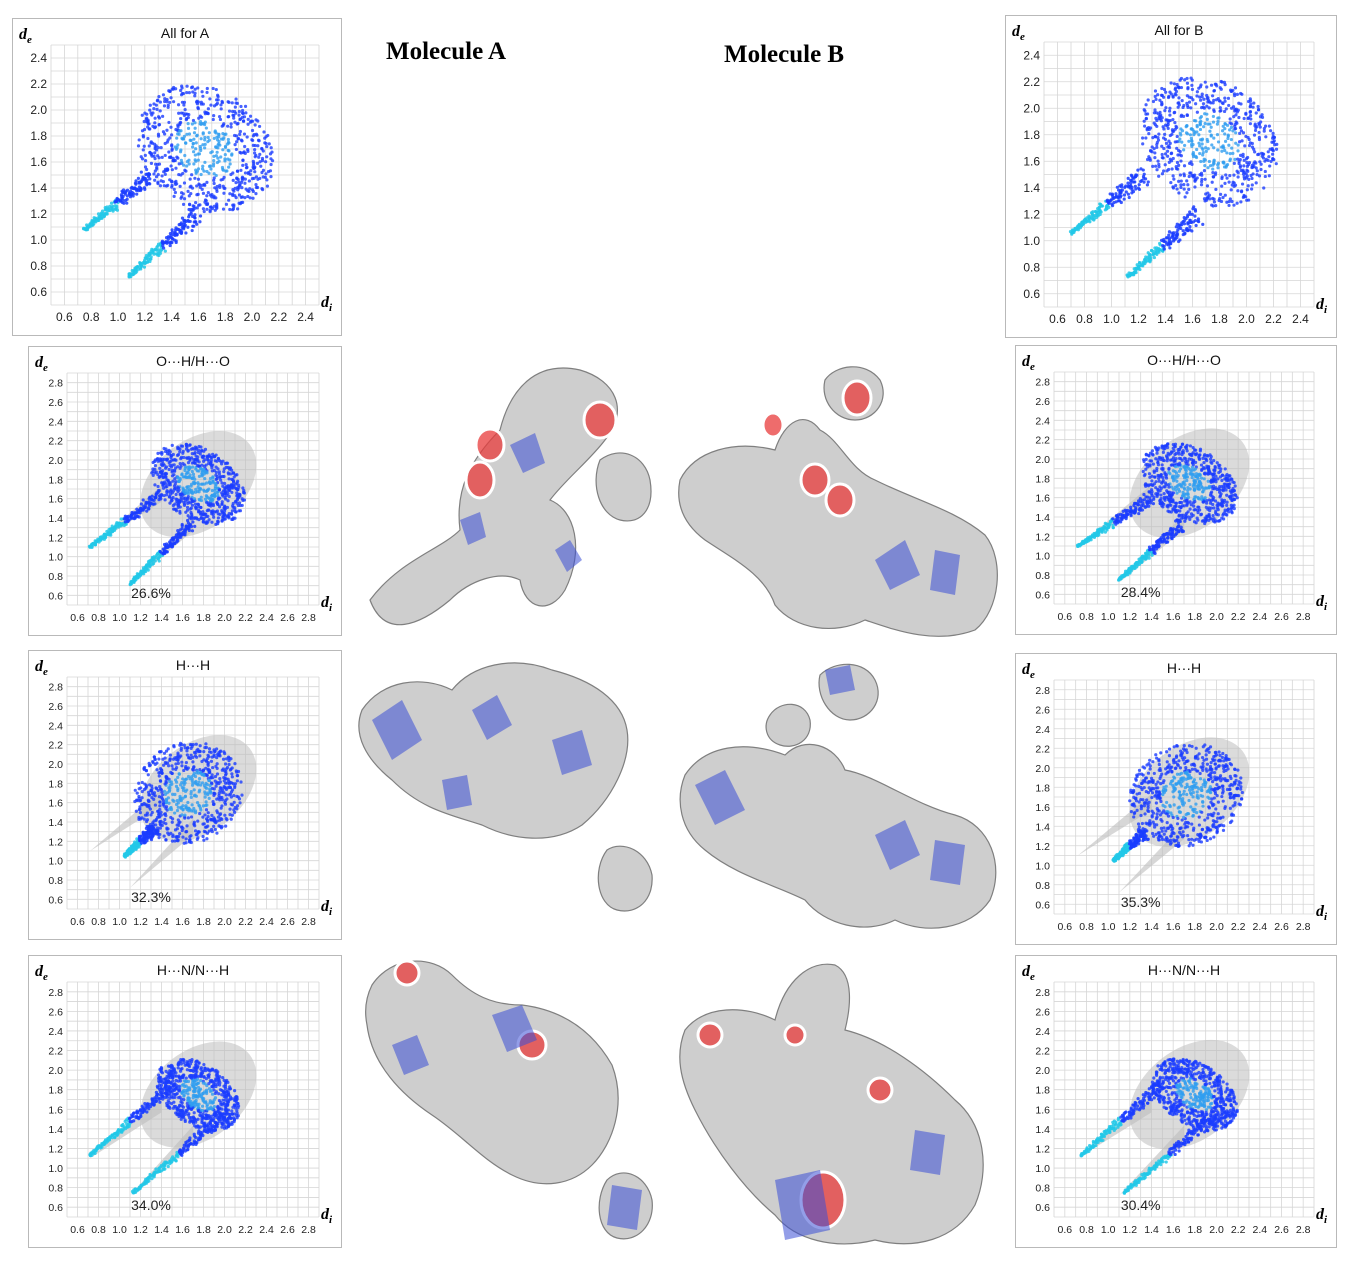 The width and height of the screenshot is (1350, 1264). Describe the element at coordinates (198, 484) in the screenshot. I see `scatter-points` at that location.